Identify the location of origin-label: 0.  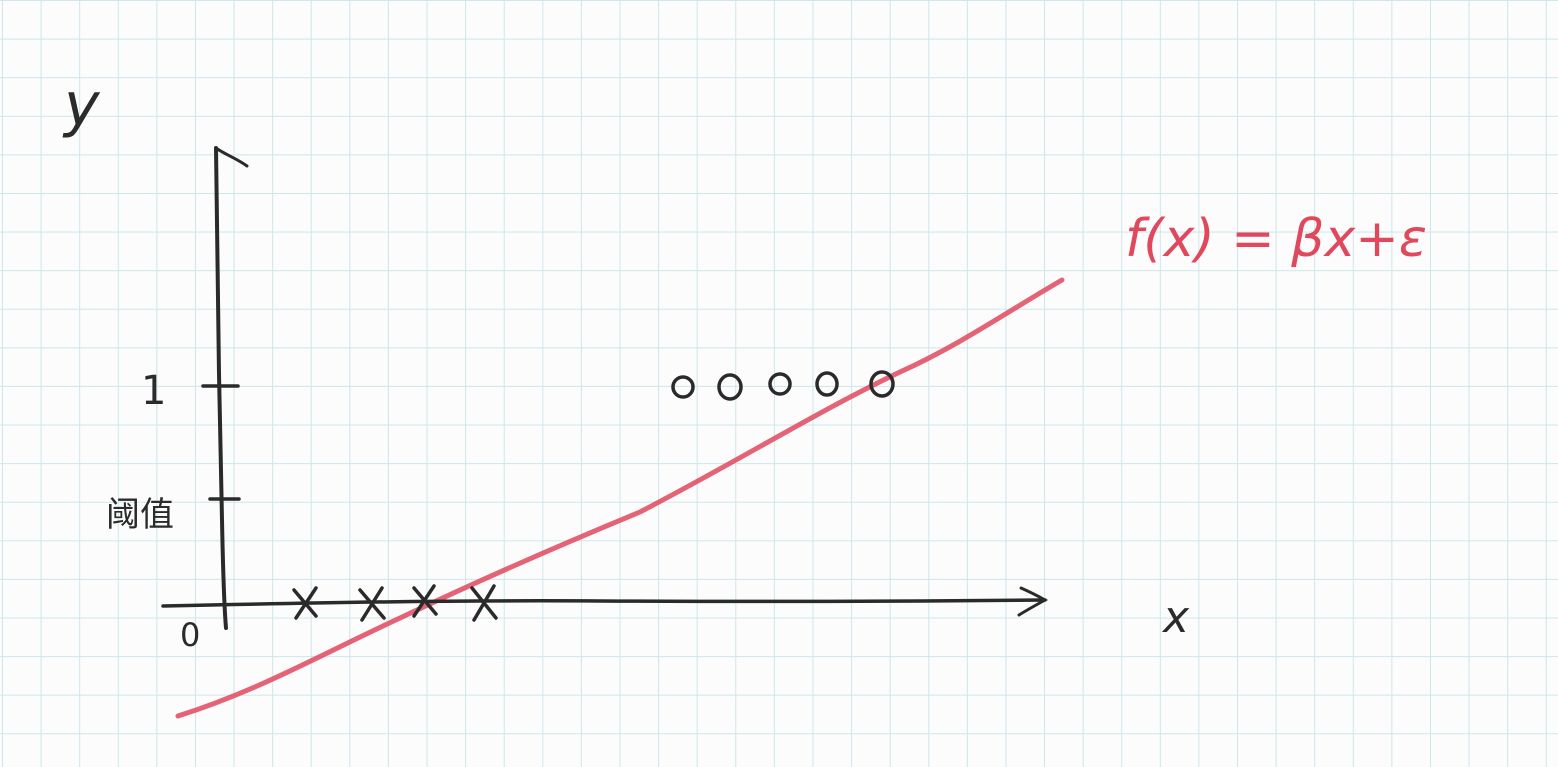
(190, 635).